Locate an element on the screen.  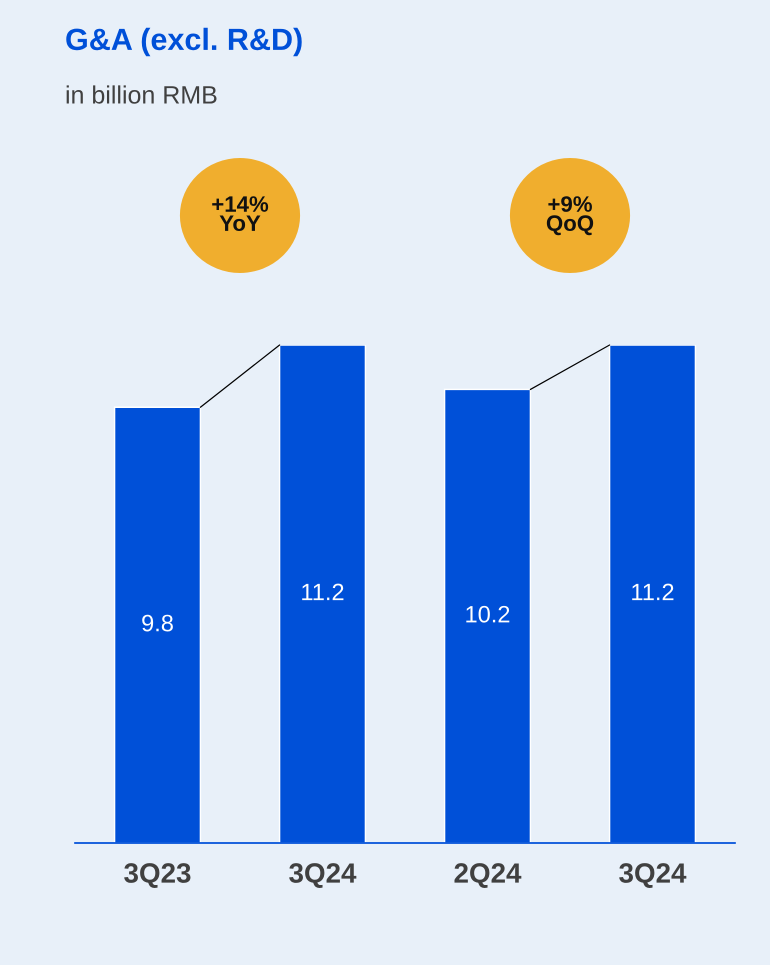
x-tick-label: 3Q23 is located at coordinates (157, 875).